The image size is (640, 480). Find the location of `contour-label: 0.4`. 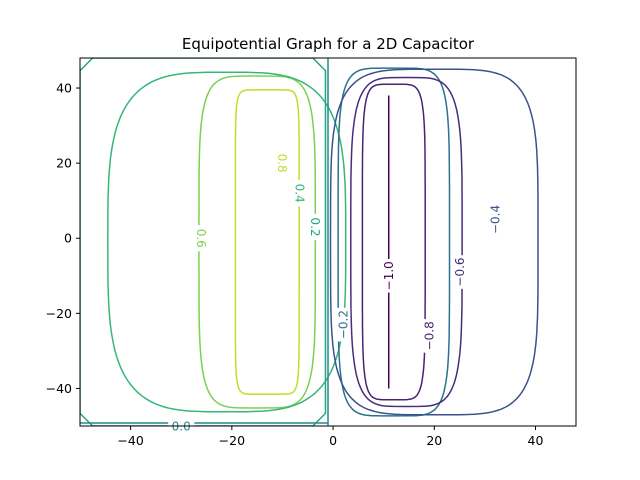

contour-label: 0.4 is located at coordinates (300, 193).